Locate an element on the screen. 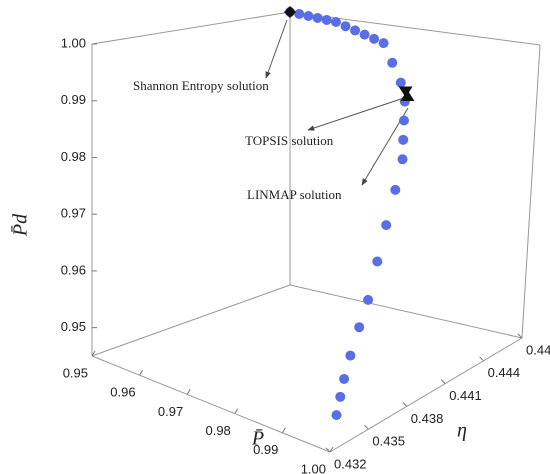 The width and height of the screenshot is (550, 474). z-tick-label: 0.95 is located at coordinates (73, 326).